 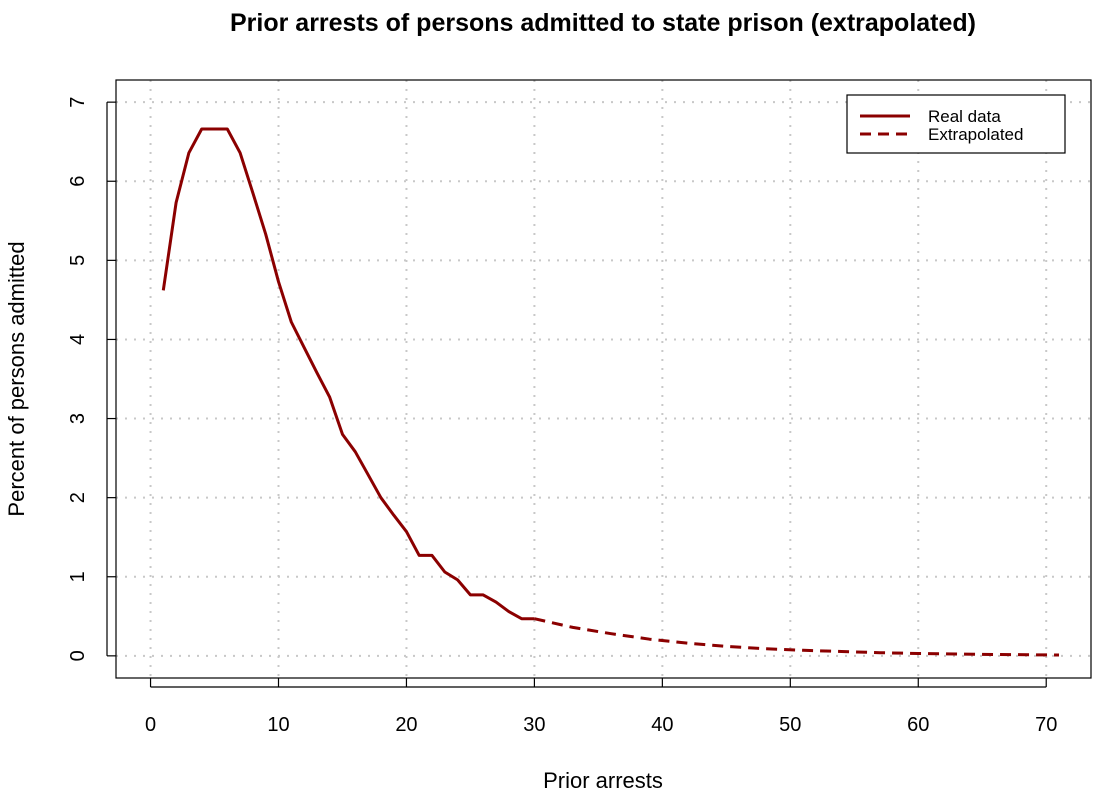 What do you see at coordinates (78, 181) in the screenshot?
I see `y-tick-label: 6` at bounding box center [78, 181].